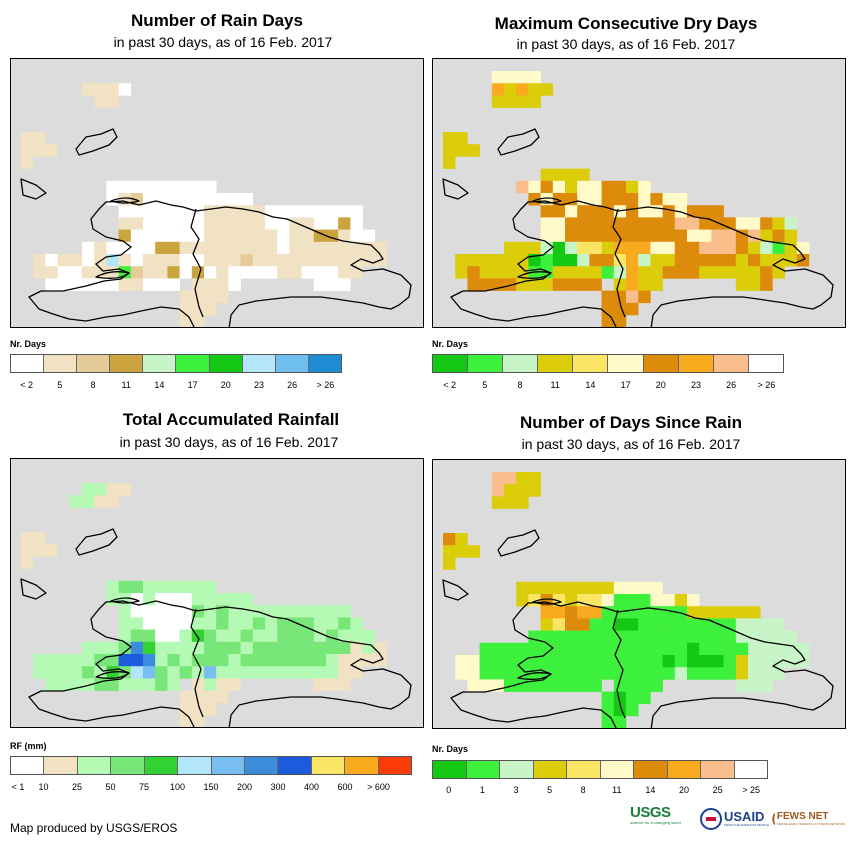 This screenshot has width=854, height=845. Describe the element at coordinates (211, 787) in the screenshot. I see `legend-tick-label: 150` at that location.